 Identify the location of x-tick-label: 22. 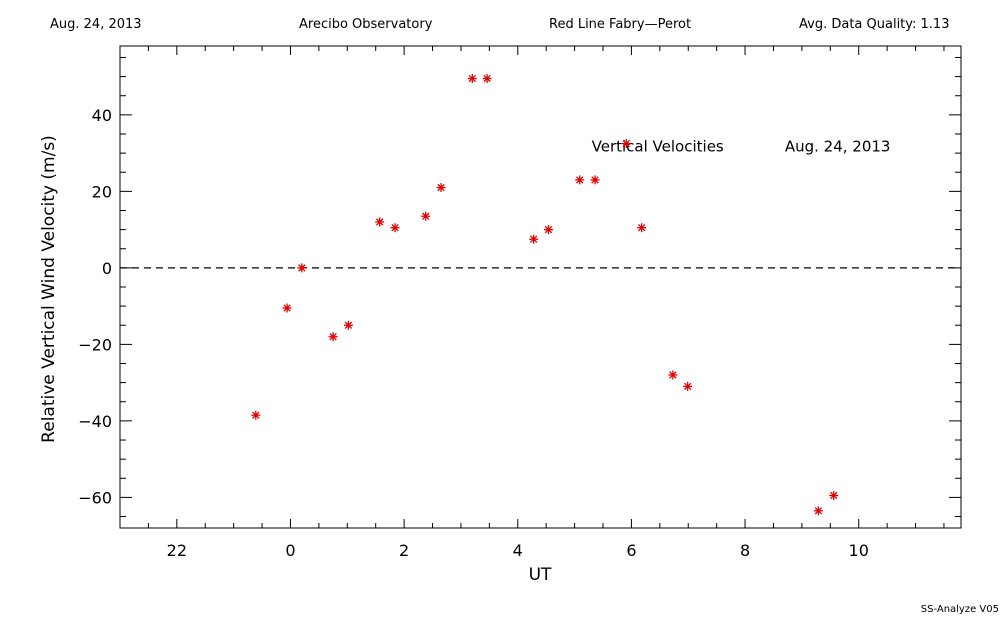
(177, 550).